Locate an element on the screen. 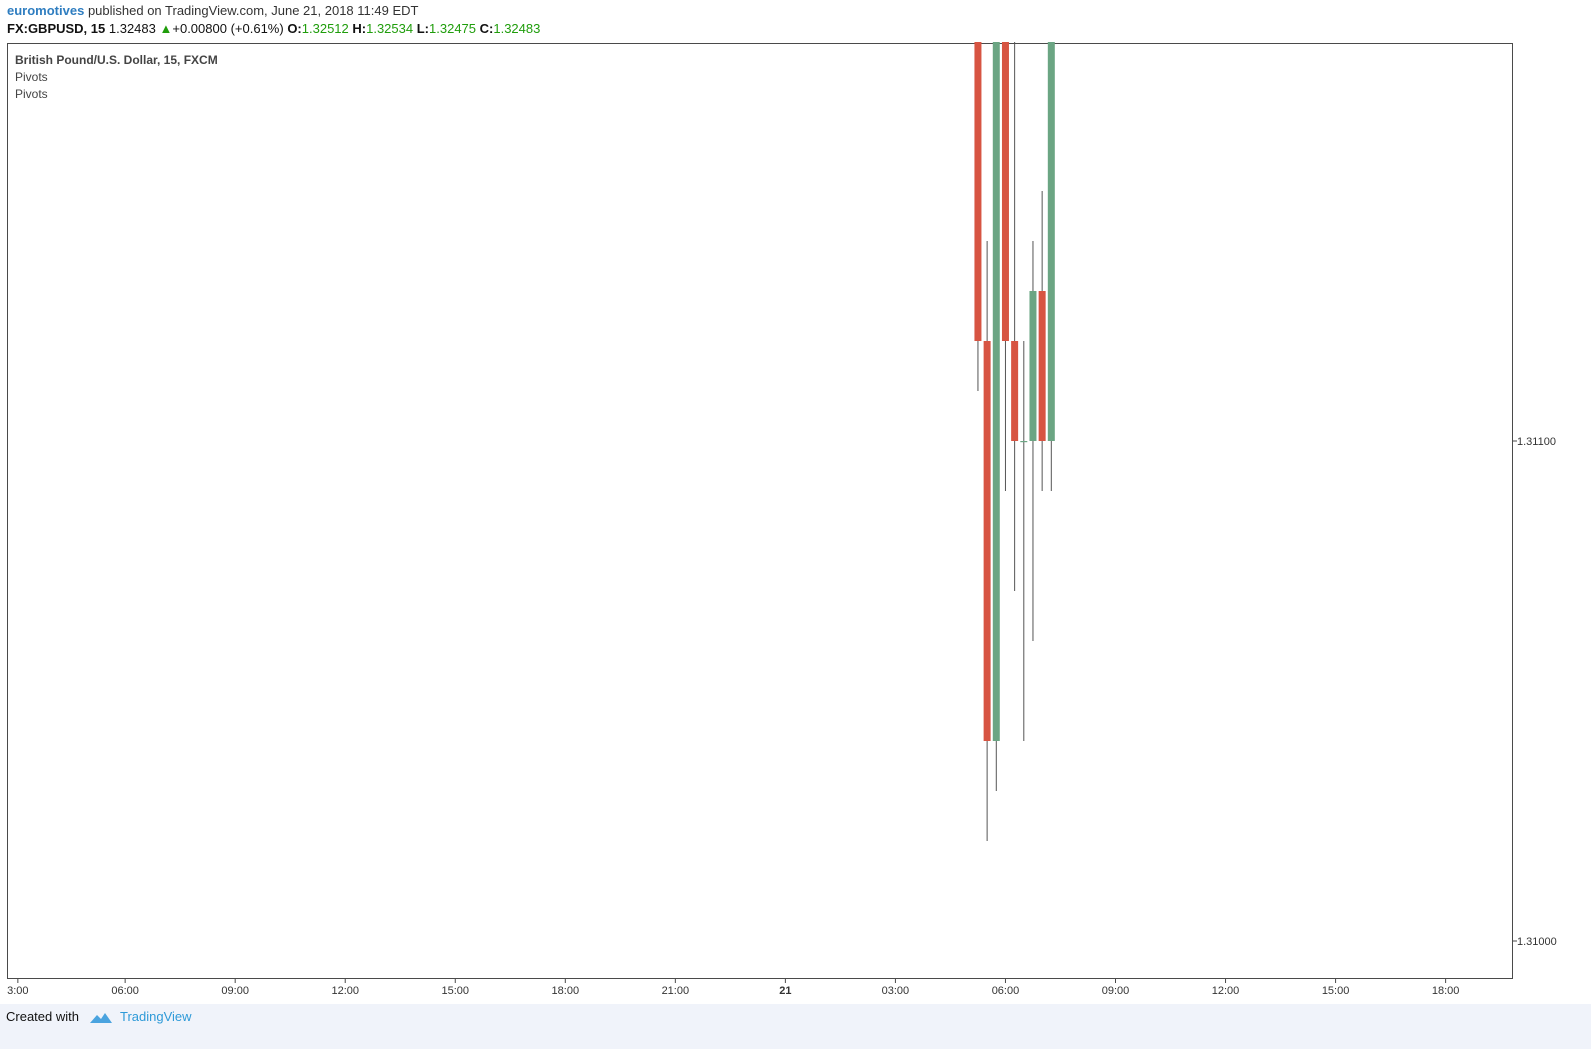 The width and height of the screenshot is (1591, 1049). change-value: +0.00800 (+0.61%) is located at coordinates (228, 28).